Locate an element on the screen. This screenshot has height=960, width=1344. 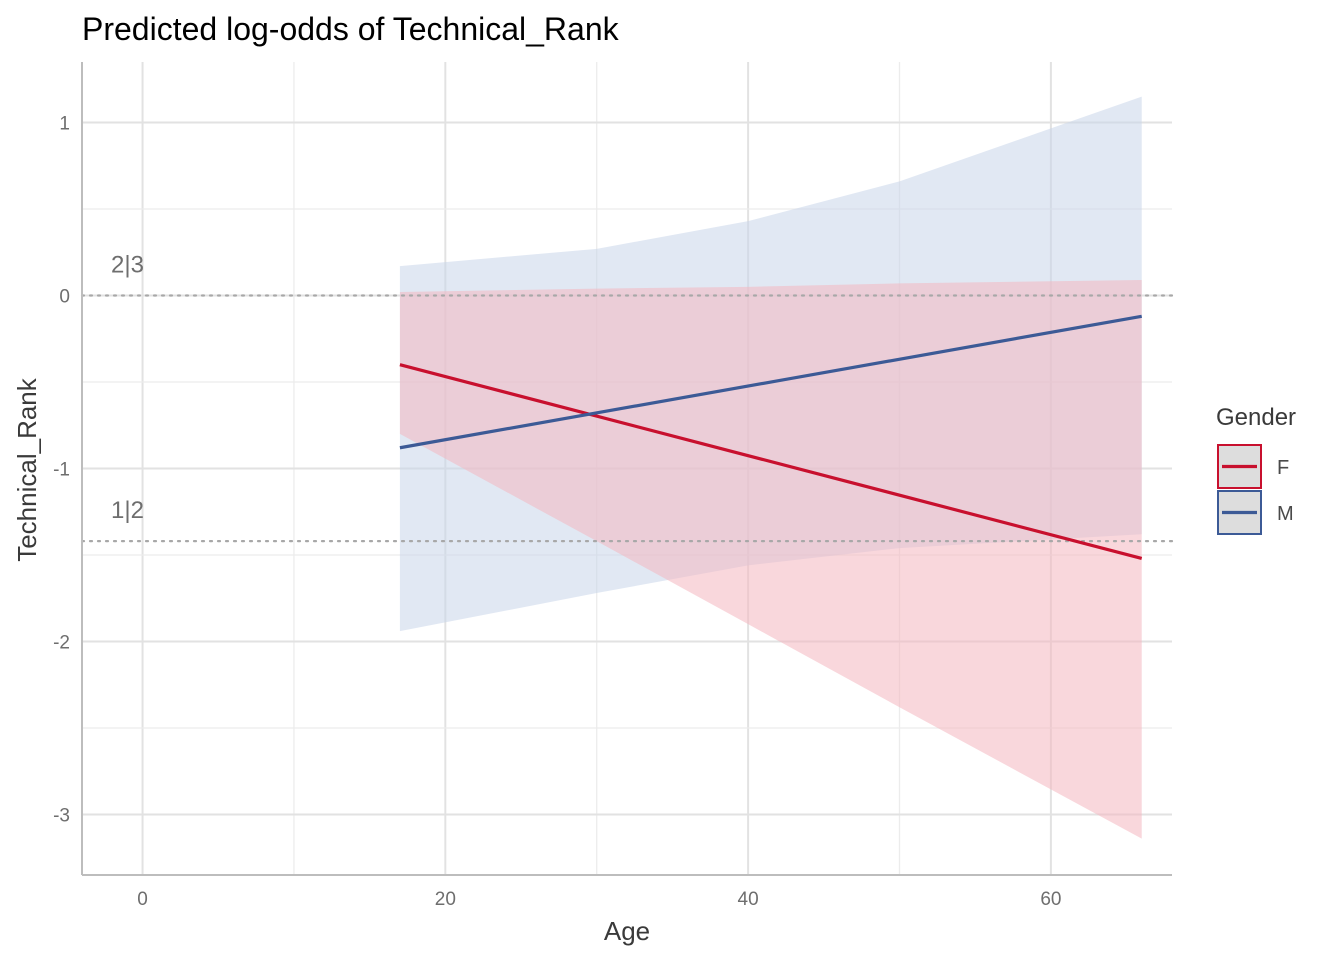
y-tick-label: 1 is located at coordinates (64, 124).